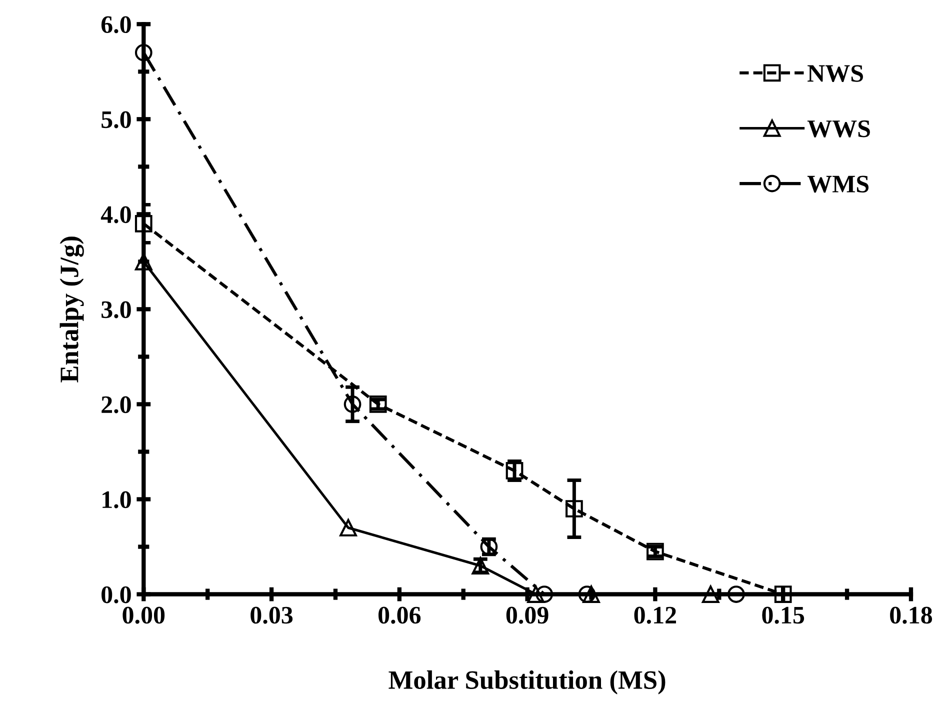  I want to click on x-axis-title: Molar Substitution (MS), so click(527, 682).